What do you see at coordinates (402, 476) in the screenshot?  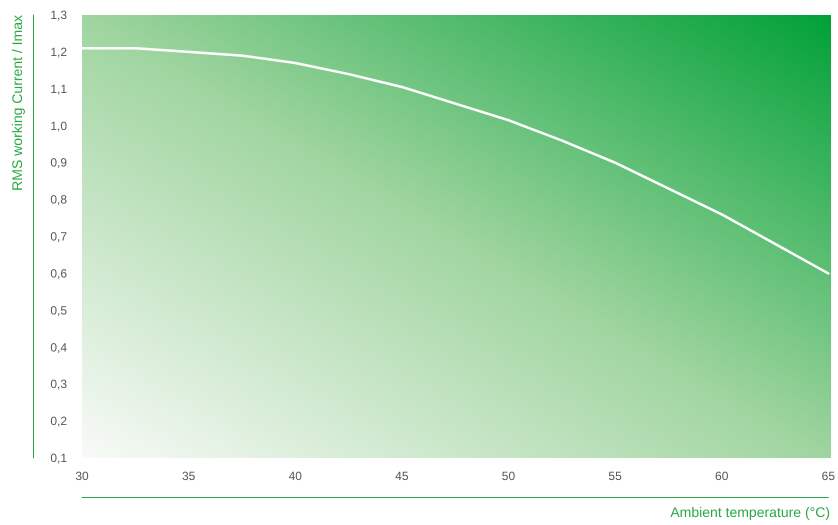 I see `x-tick-label: 45` at bounding box center [402, 476].